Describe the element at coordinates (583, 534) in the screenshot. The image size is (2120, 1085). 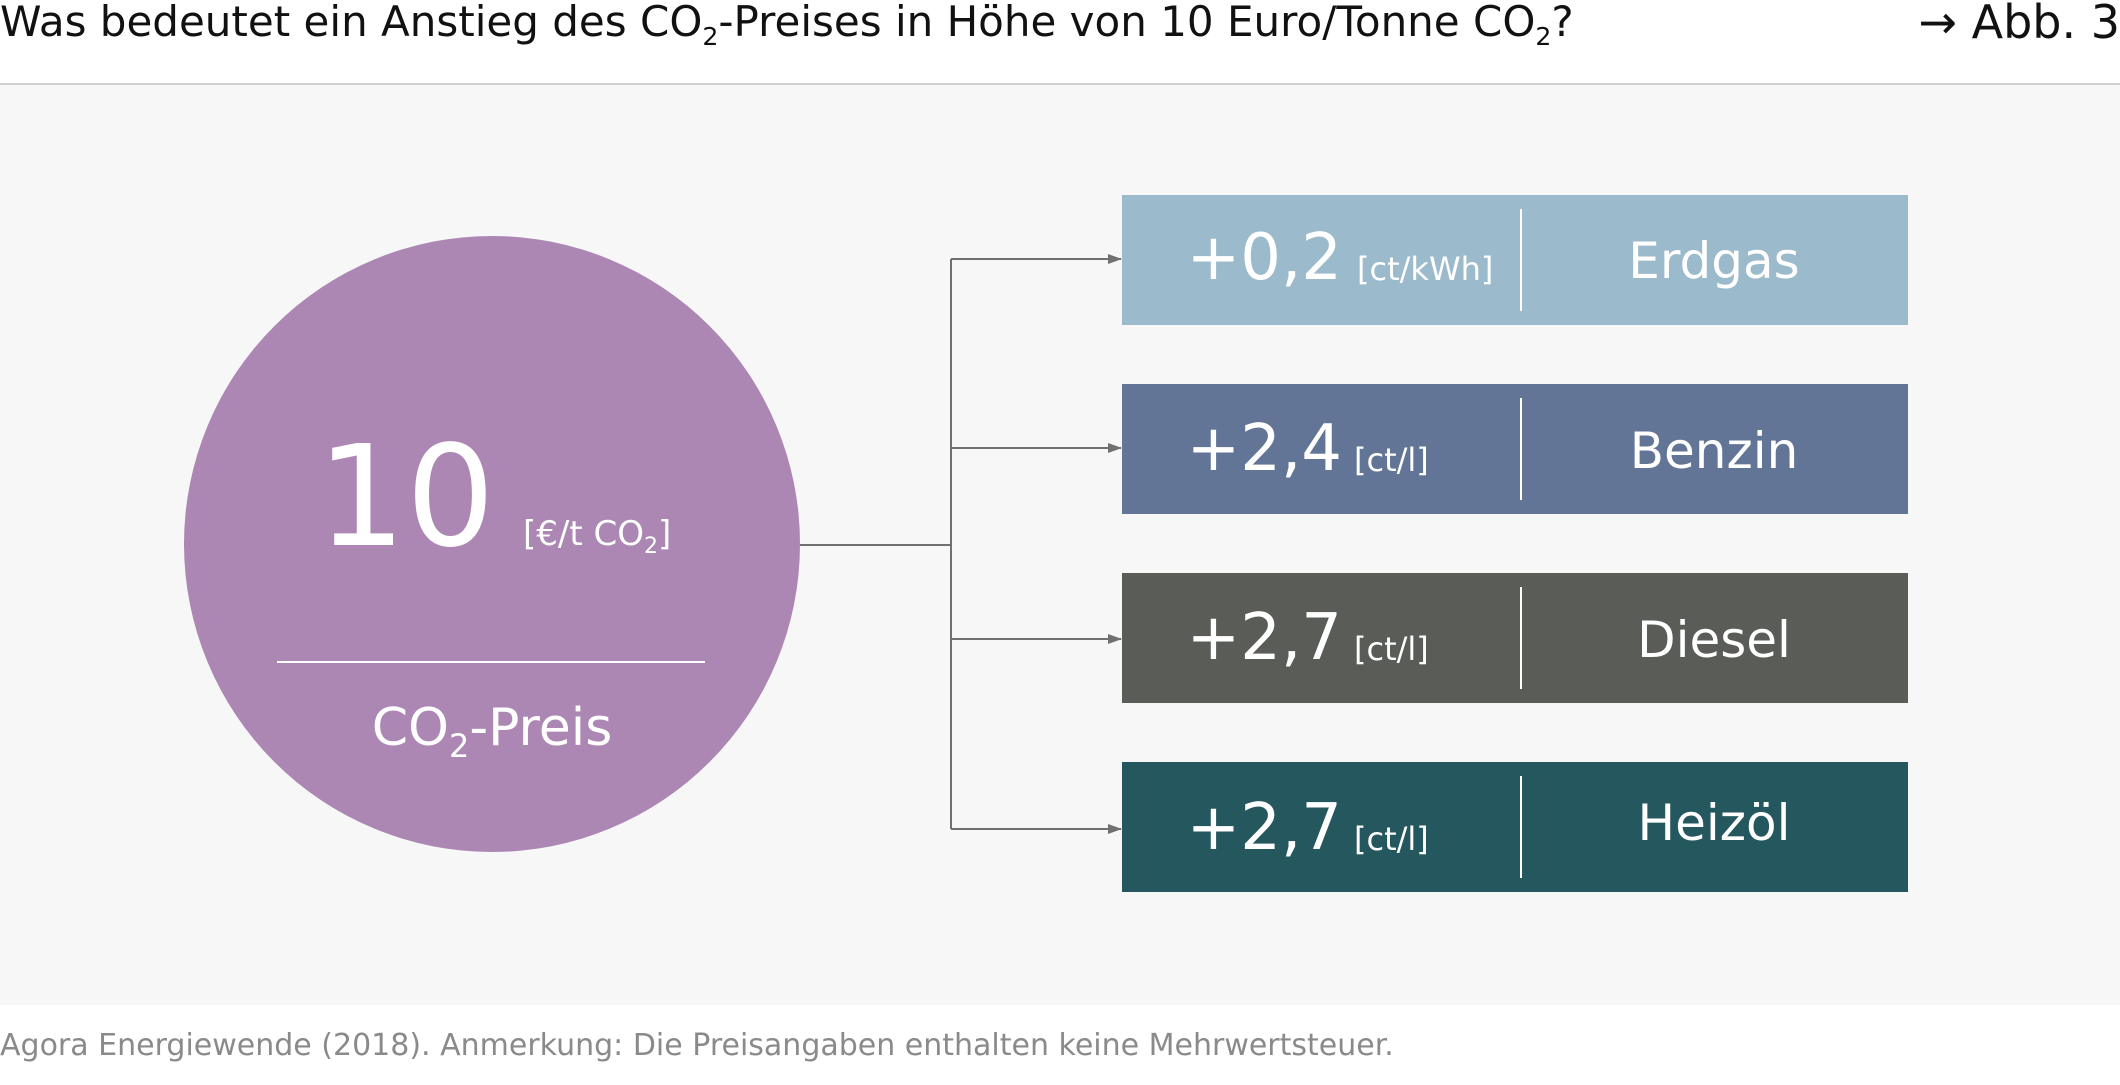
I see `co2-price-unit-text: [€/t CO` at that location.